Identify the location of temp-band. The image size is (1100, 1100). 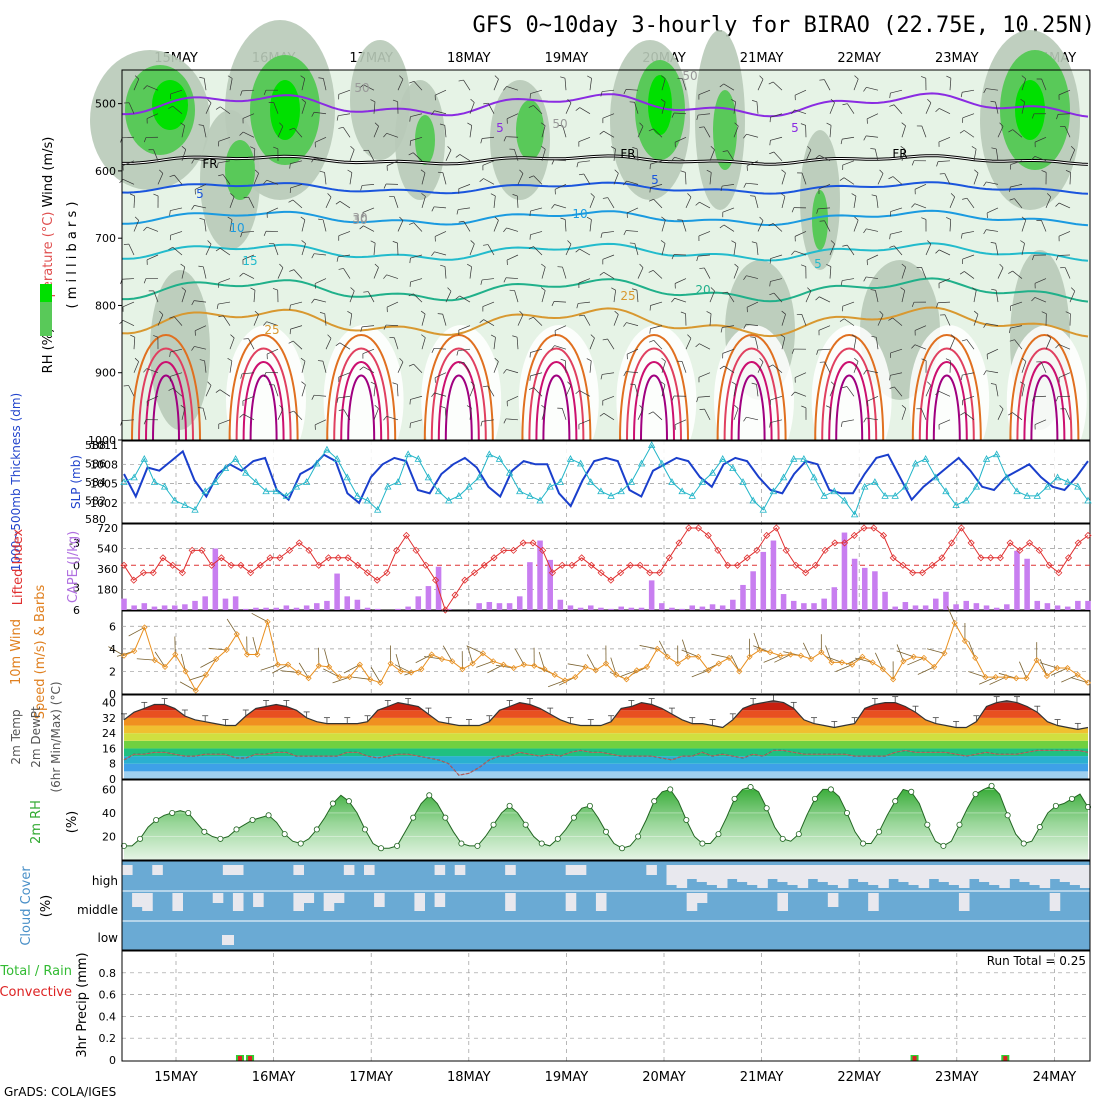
(606, 744).